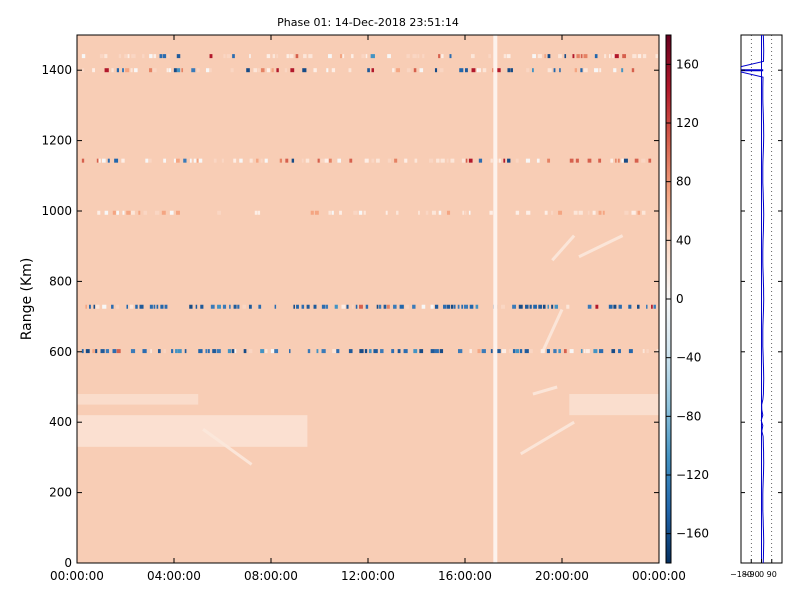 The height and width of the screenshot is (600, 800). What do you see at coordinates (683, 240) in the screenshot?
I see `colorbar-tick-label: 40` at bounding box center [683, 240].